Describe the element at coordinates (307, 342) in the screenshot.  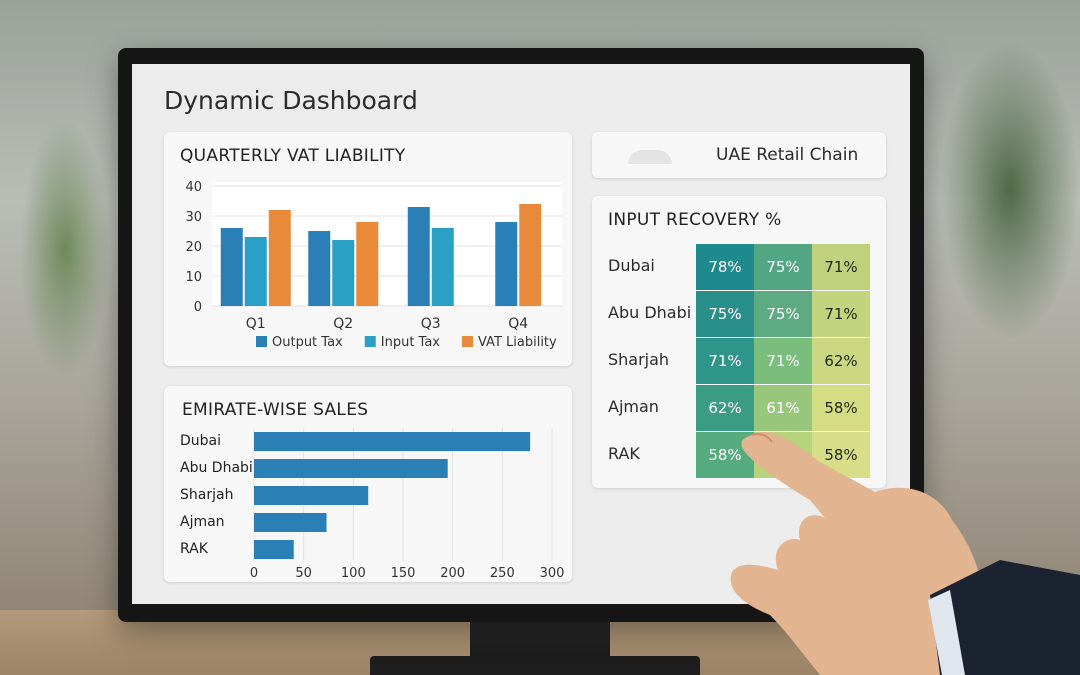
I see `legend-label: Output Tax` at that location.